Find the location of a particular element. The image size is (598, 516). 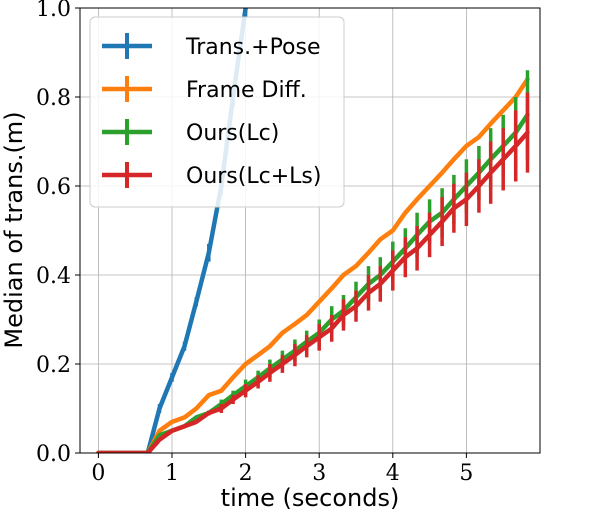

x-tick-label: 5 is located at coordinates (466, 473).